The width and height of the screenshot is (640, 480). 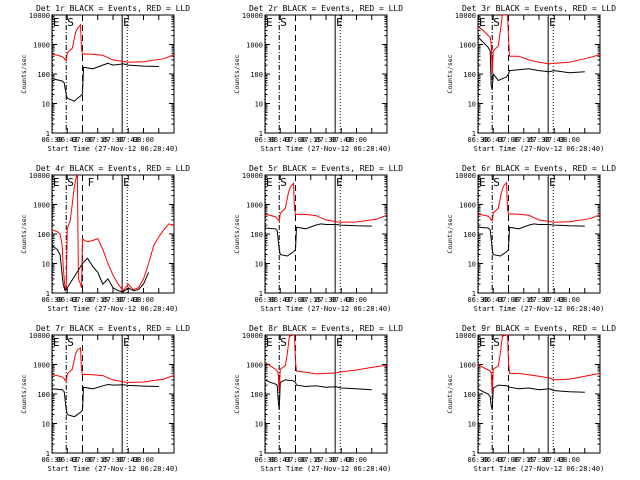 What do you see at coordinates (91, 182) in the screenshot?
I see `marker-label: F` at bounding box center [91, 182].